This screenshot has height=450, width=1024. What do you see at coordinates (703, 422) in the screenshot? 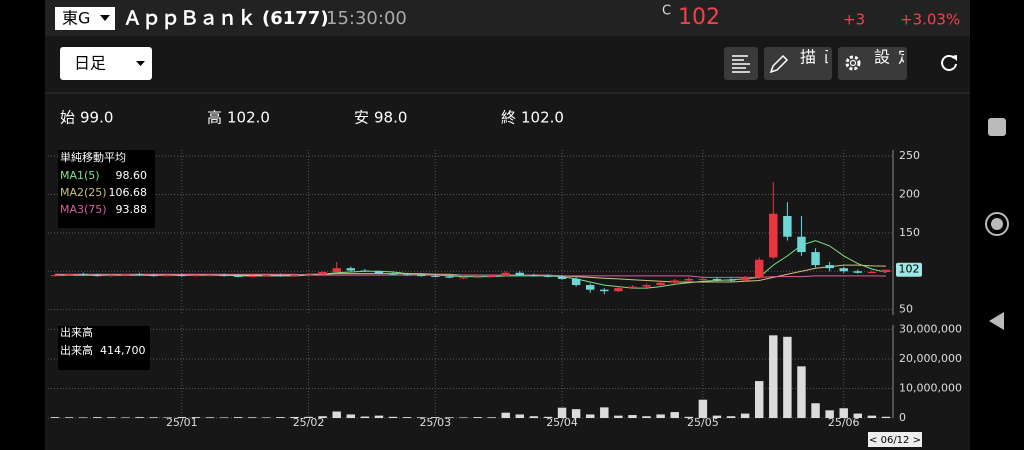
I see `x-tick-label: 25/05` at bounding box center [703, 422].